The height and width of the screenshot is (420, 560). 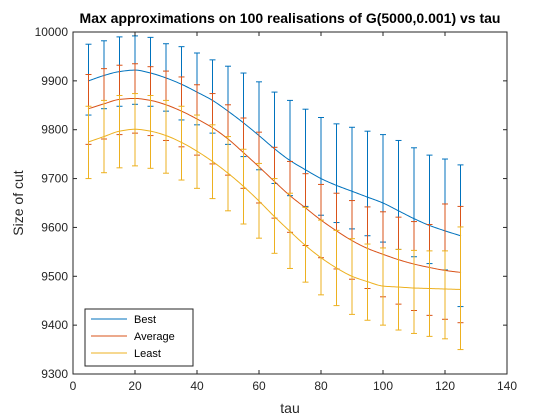 What do you see at coordinates (383, 386) in the screenshot?
I see `x-tick-label: 100` at bounding box center [383, 386].